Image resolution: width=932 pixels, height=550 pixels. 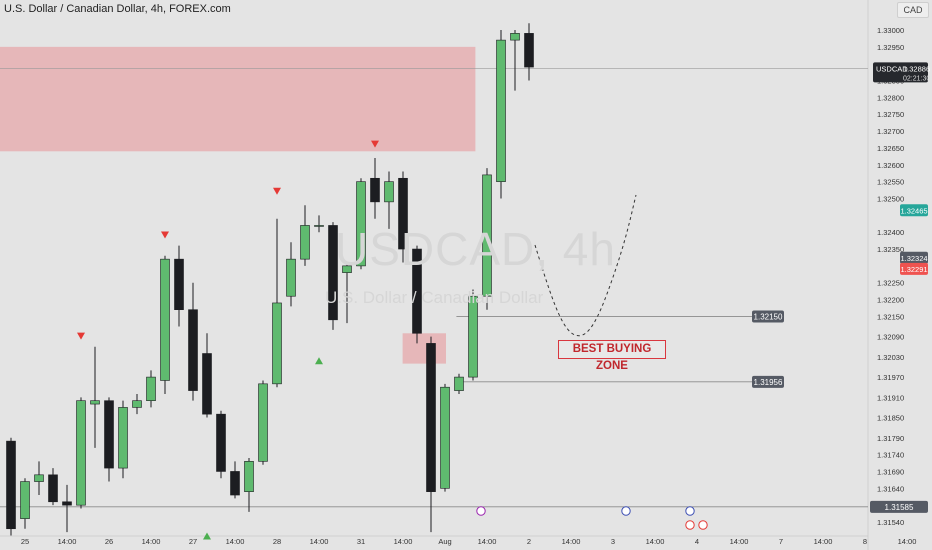 I want to click on current-price-tag, so click(x=900, y=72).